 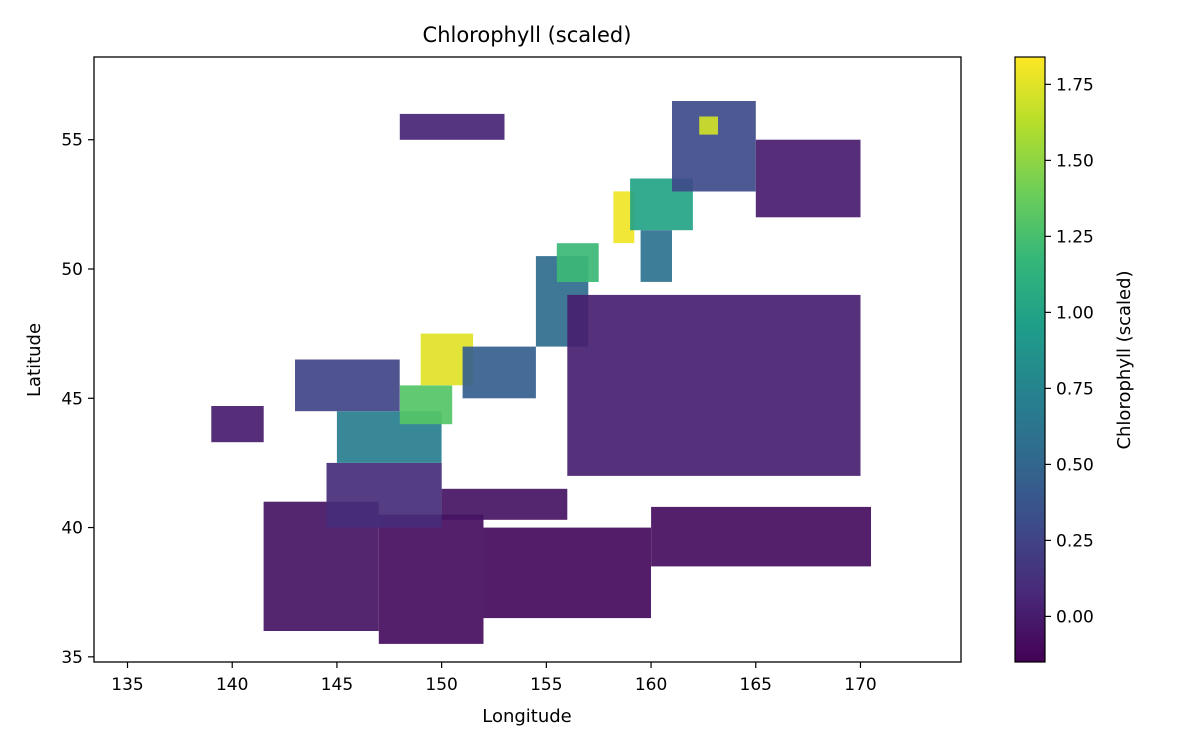 I want to click on colorbar, so click(x=1030, y=359).